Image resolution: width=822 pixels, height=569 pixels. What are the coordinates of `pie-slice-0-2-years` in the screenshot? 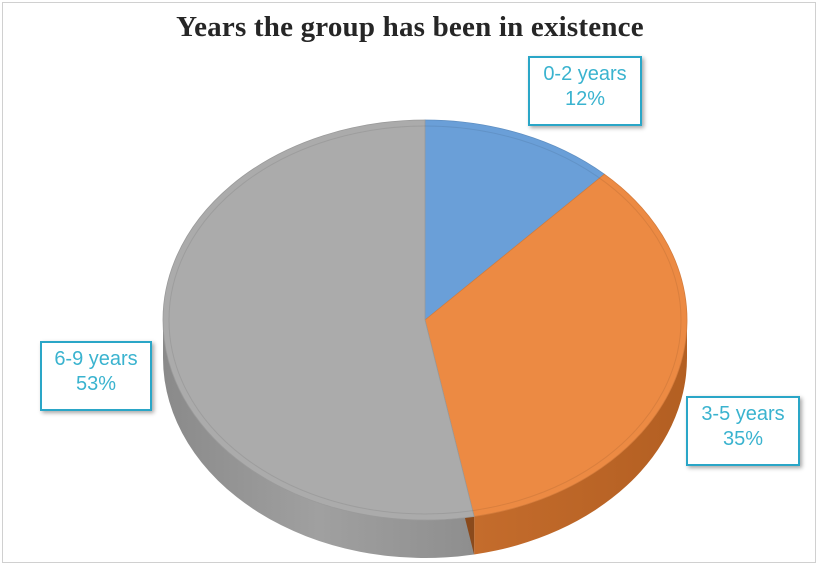 It's located at (515, 220).